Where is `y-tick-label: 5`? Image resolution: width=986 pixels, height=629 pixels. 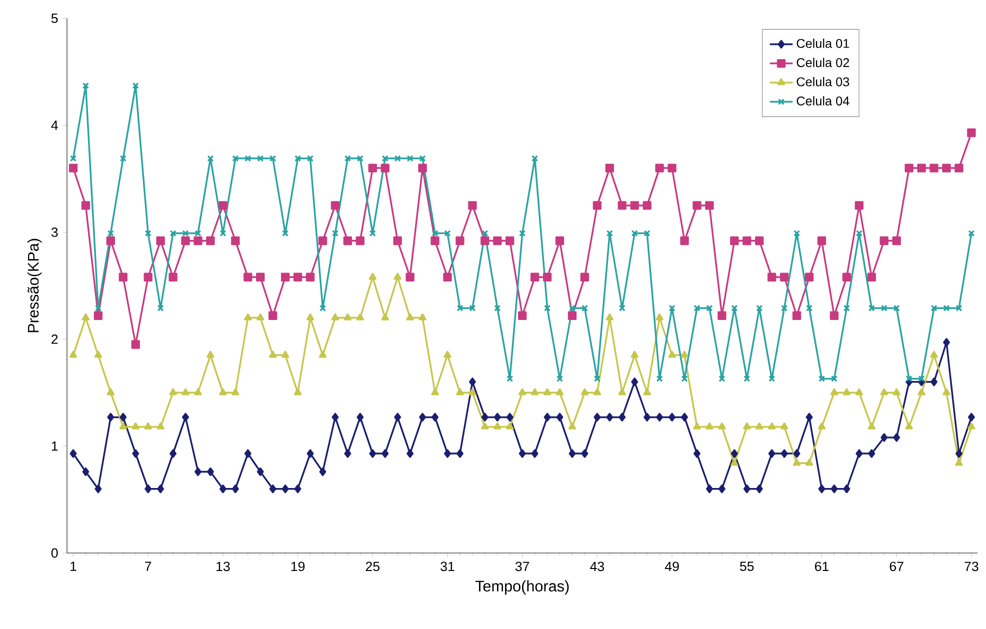 y-tick-label: 5 is located at coordinates (54, 18).